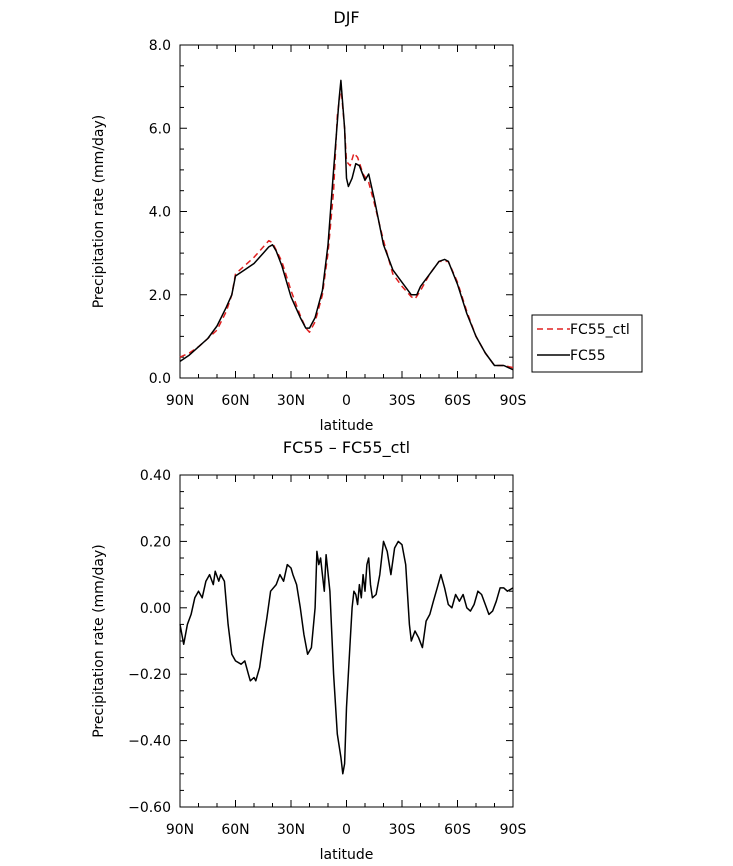 The image size is (733, 866). Describe the element at coordinates (160, 46) in the screenshot. I see `y-tick-label: 8.0` at that location.